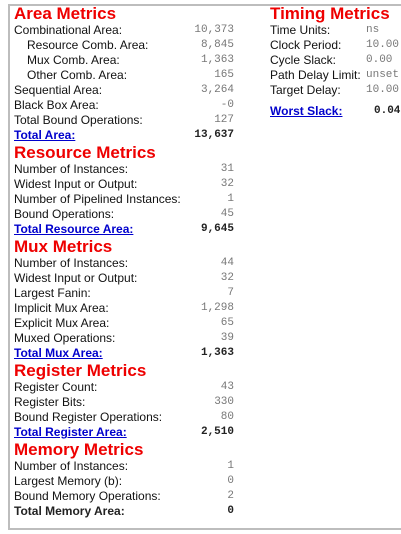 This screenshot has width=401, height=534. What do you see at coordinates (130, 75) in the screenshot?
I see `metric-row: Other Comb. Area: 165` at bounding box center [130, 75].